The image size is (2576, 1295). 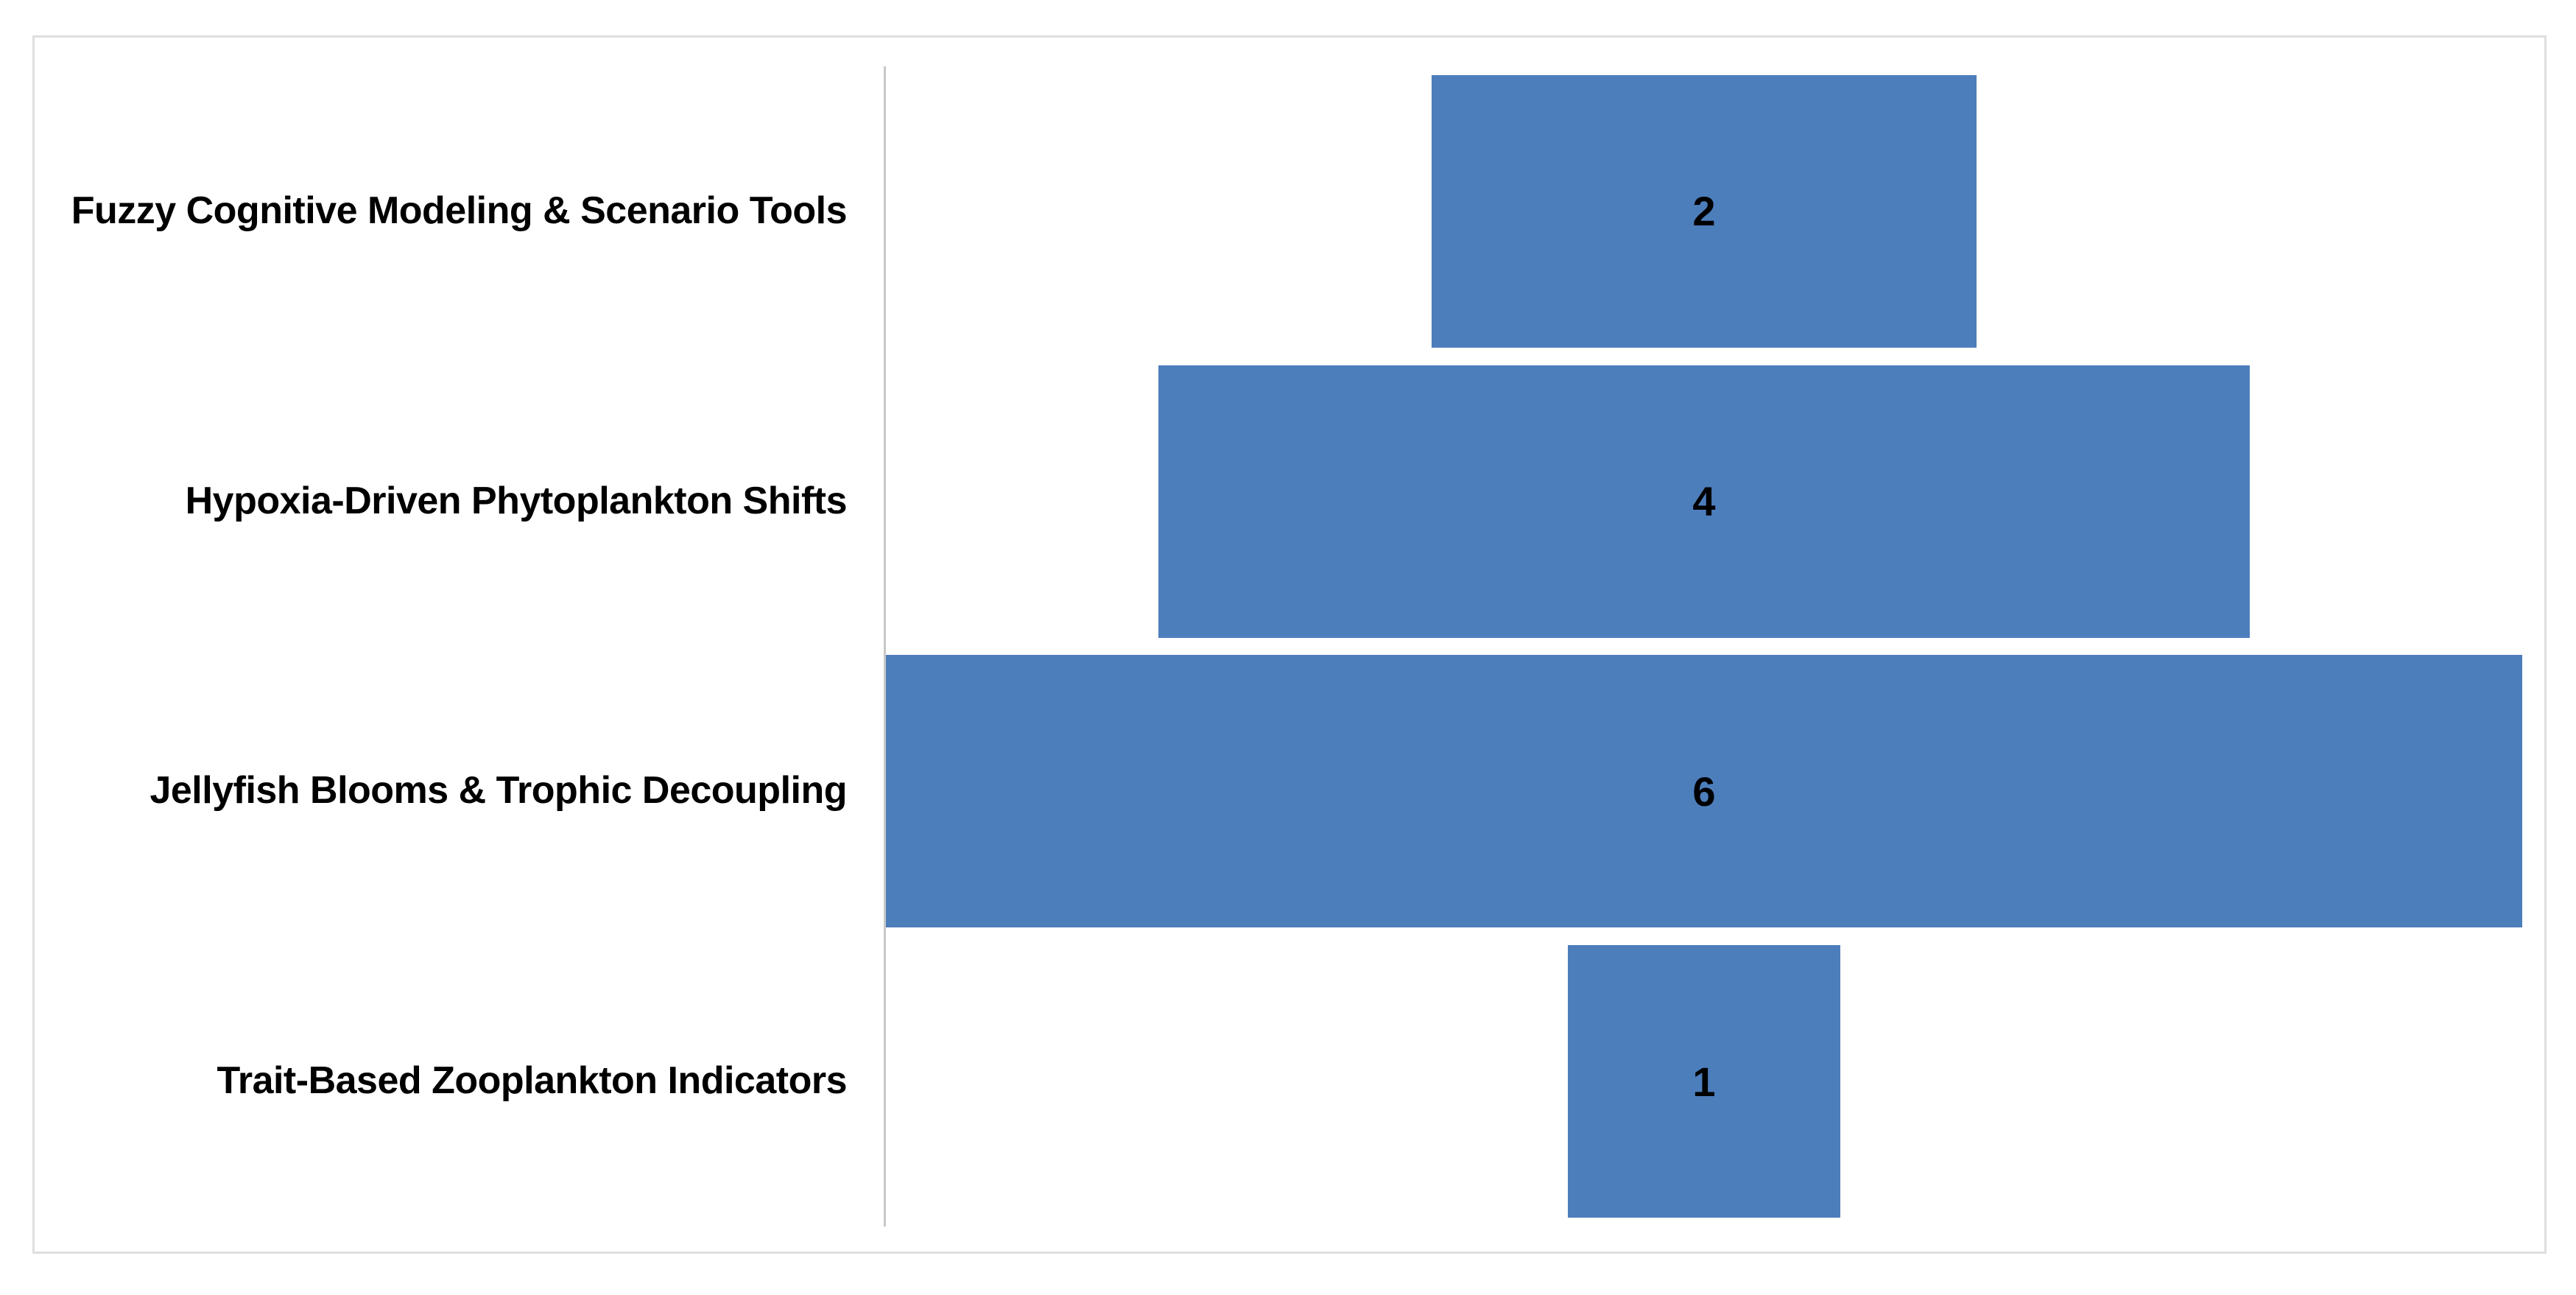 I want to click on bar-area: 4, so click(x=1703, y=501).